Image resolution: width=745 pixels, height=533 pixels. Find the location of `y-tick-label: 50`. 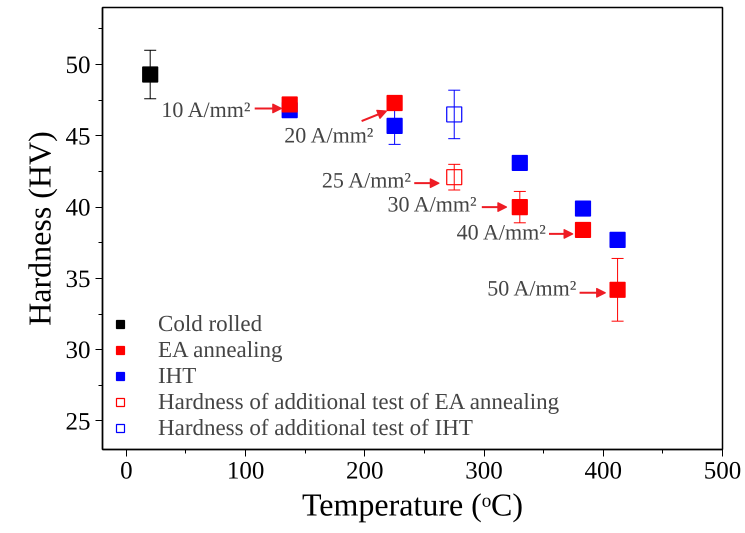

y-tick-label: 50 is located at coordinates (78, 66).